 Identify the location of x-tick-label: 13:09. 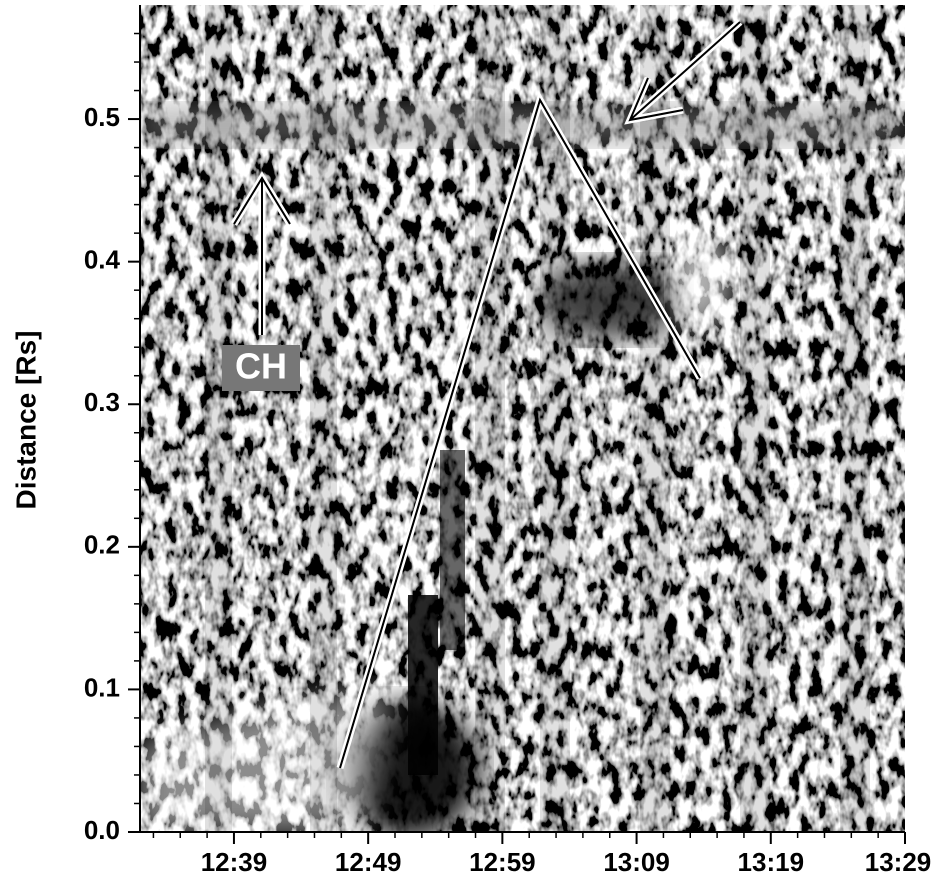
(636, 862).